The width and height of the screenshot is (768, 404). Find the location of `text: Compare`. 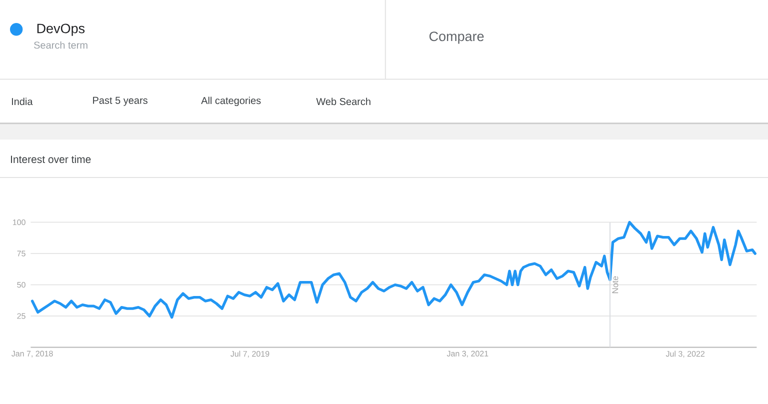

text: Compare is located at coordinates (456, 38).